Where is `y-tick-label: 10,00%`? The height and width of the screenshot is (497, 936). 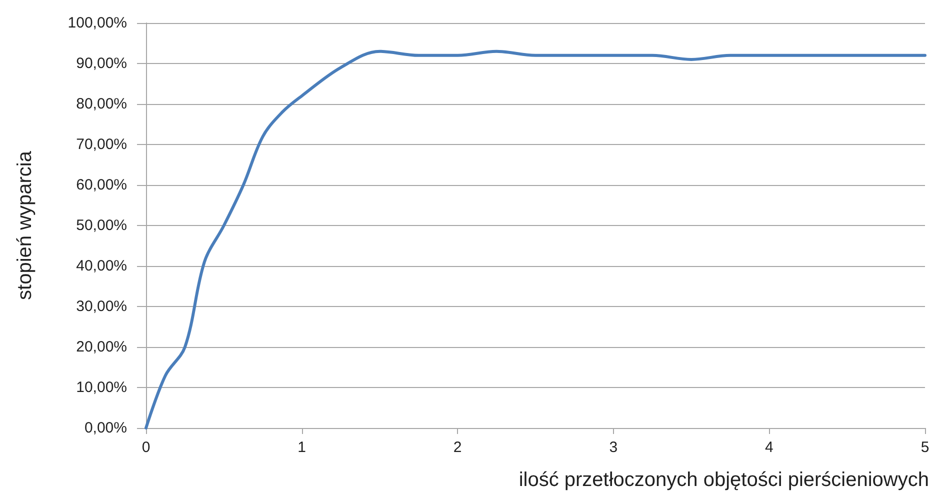 y-tick-label: 10,00% is located at coordinates (101, 387).